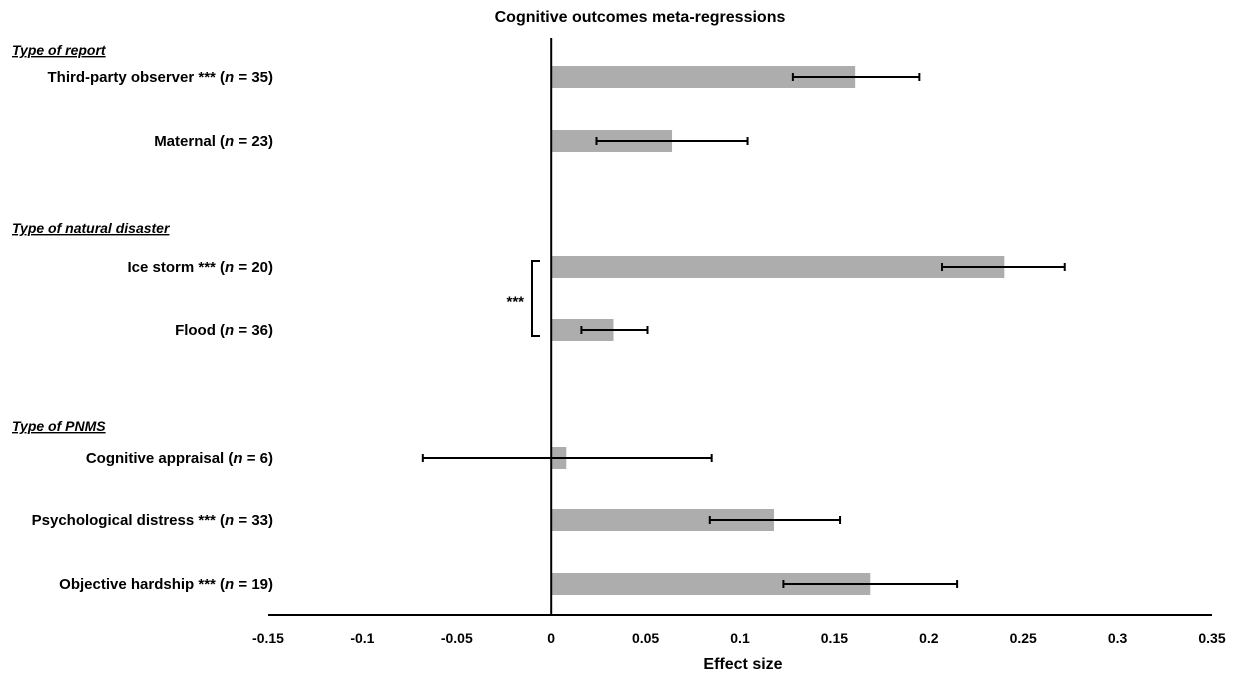  I want to click on category-label: Maternal (n = 23), so click(213, 141).